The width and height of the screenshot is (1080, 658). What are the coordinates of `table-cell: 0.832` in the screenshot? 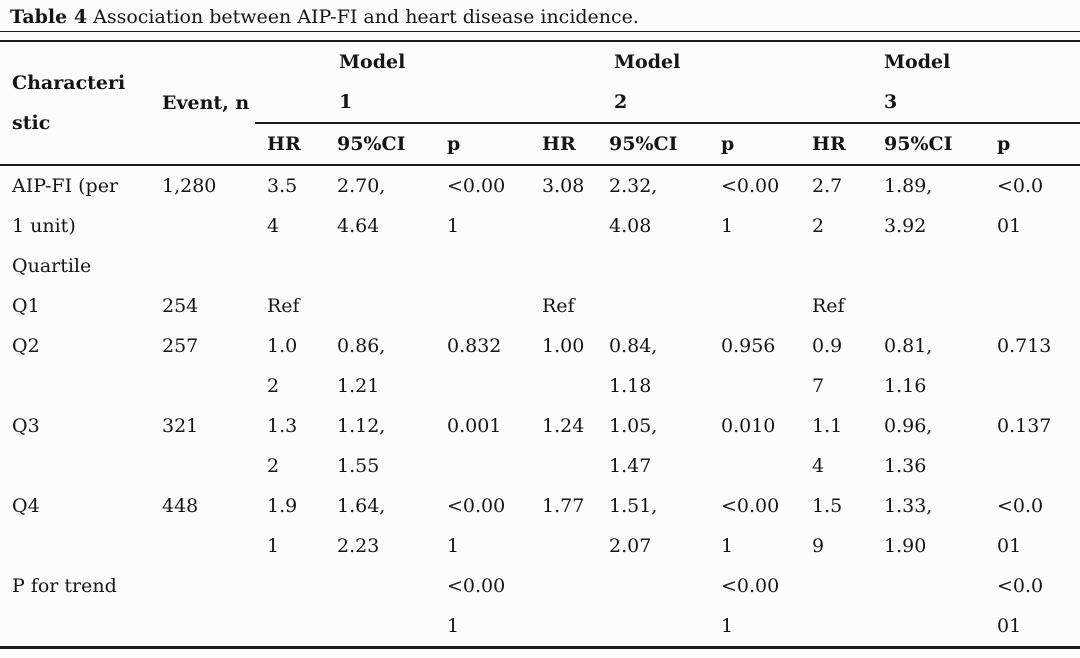 It's located at (474, 346).